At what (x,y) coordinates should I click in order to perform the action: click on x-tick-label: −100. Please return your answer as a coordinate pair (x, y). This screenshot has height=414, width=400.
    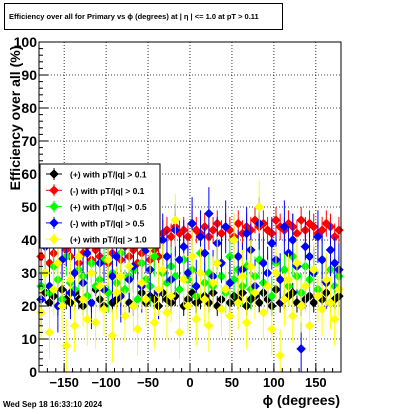
    Looking at the image, I should click on (105, 382).